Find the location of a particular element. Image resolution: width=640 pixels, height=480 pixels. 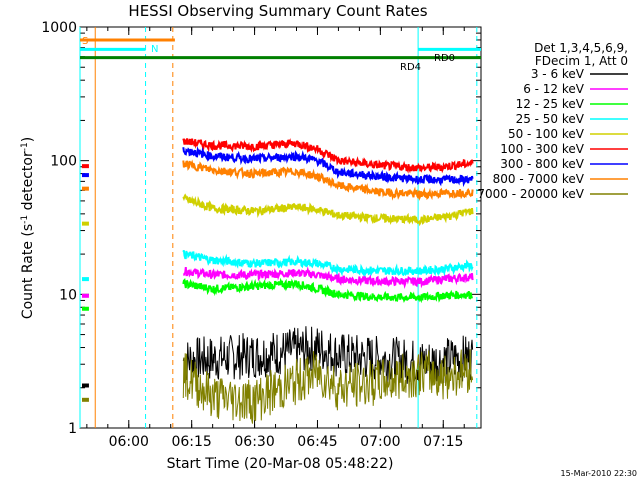

legend-entry-label: 25 - 50 keV is located at coordinates (550, 119).